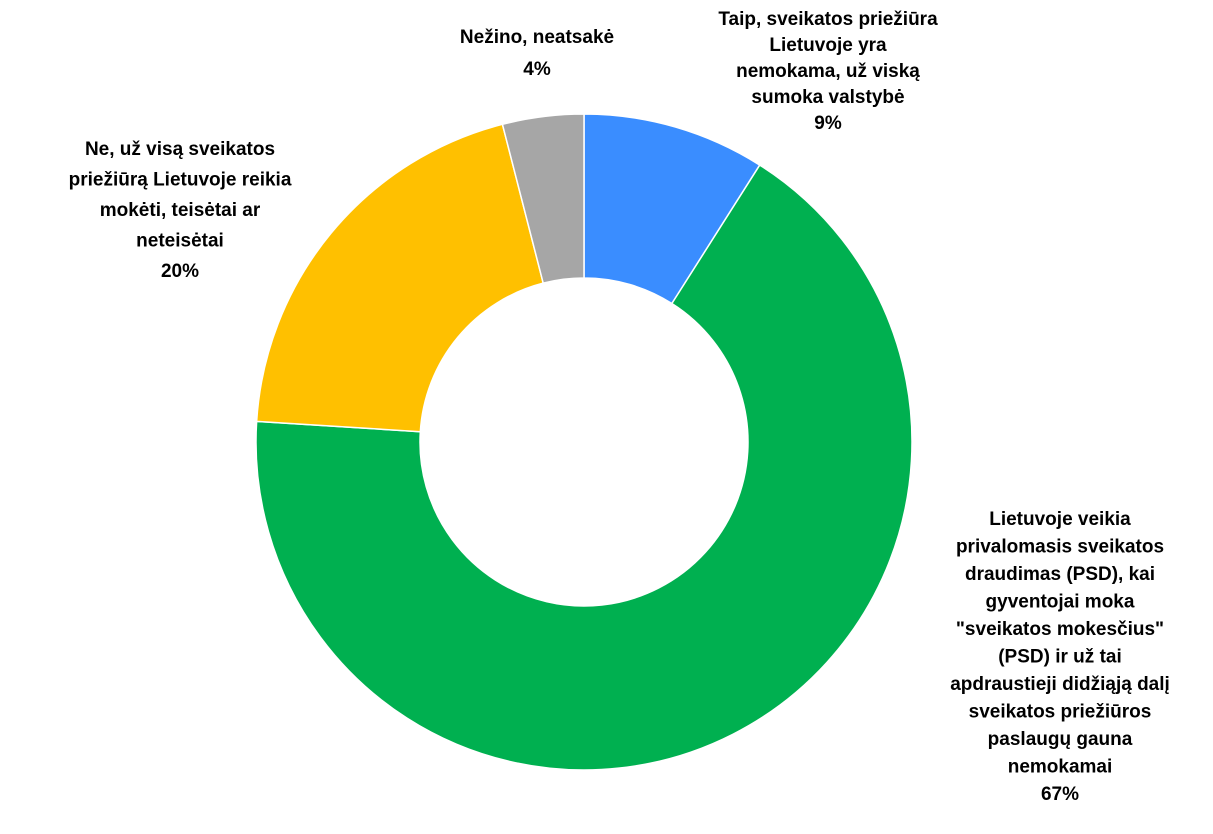 The height and width of the screenshot is (834, 1213). Describe the element at coordinates (180, 210) in the screenshot. I see `slice-label: mokėti, teisėtai ar` at that location.